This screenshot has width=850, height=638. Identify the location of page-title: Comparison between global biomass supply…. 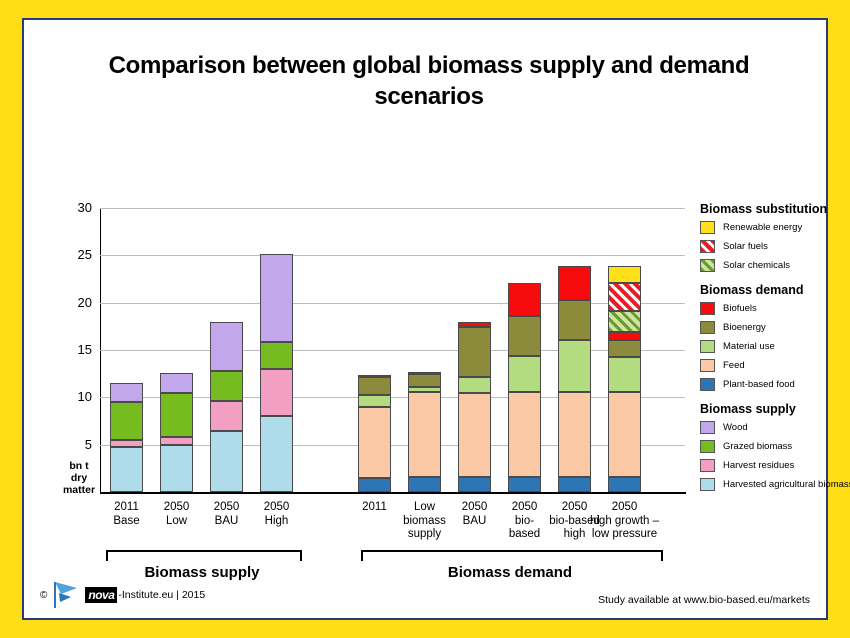
(429, 81).